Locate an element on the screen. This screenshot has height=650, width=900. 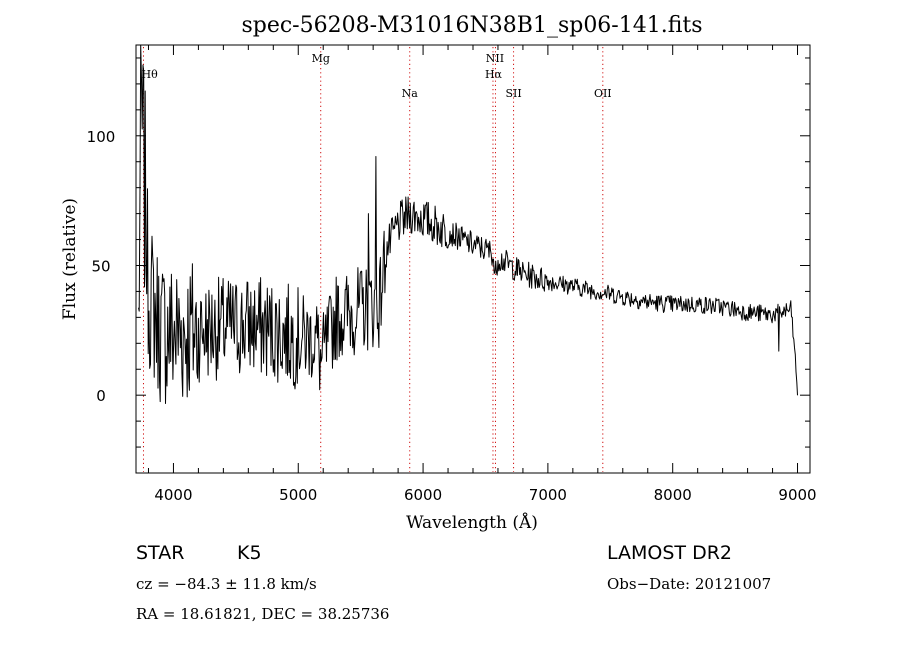
survey-release: LAMOST DR2 is located at coordinates (669, 553).